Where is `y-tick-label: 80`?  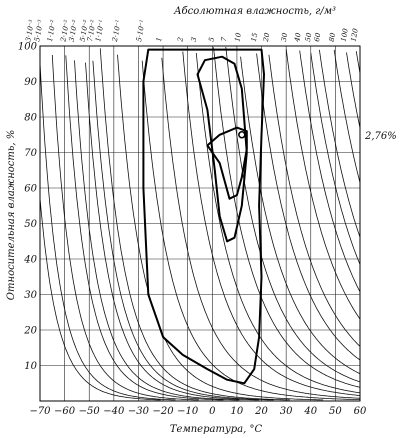
y-tick-label: 80 is located at coordinates (30, 118).